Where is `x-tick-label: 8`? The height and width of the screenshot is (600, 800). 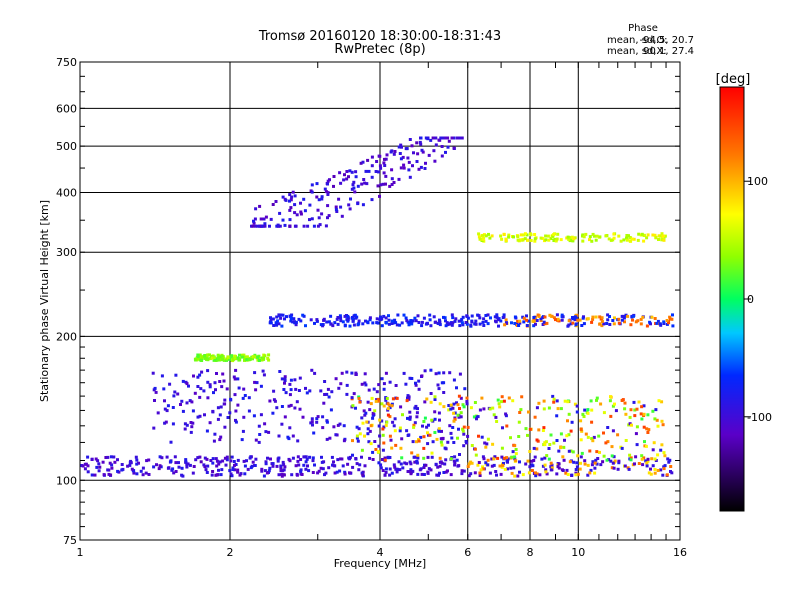
x-tick-label: 8 is located at coordinates (530, 552).